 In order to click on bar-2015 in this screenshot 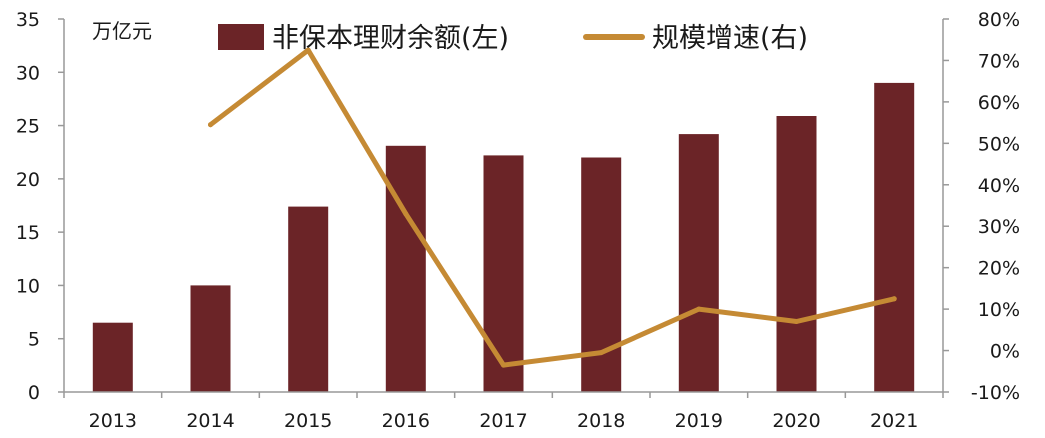, I will do `click(308, 299)`.